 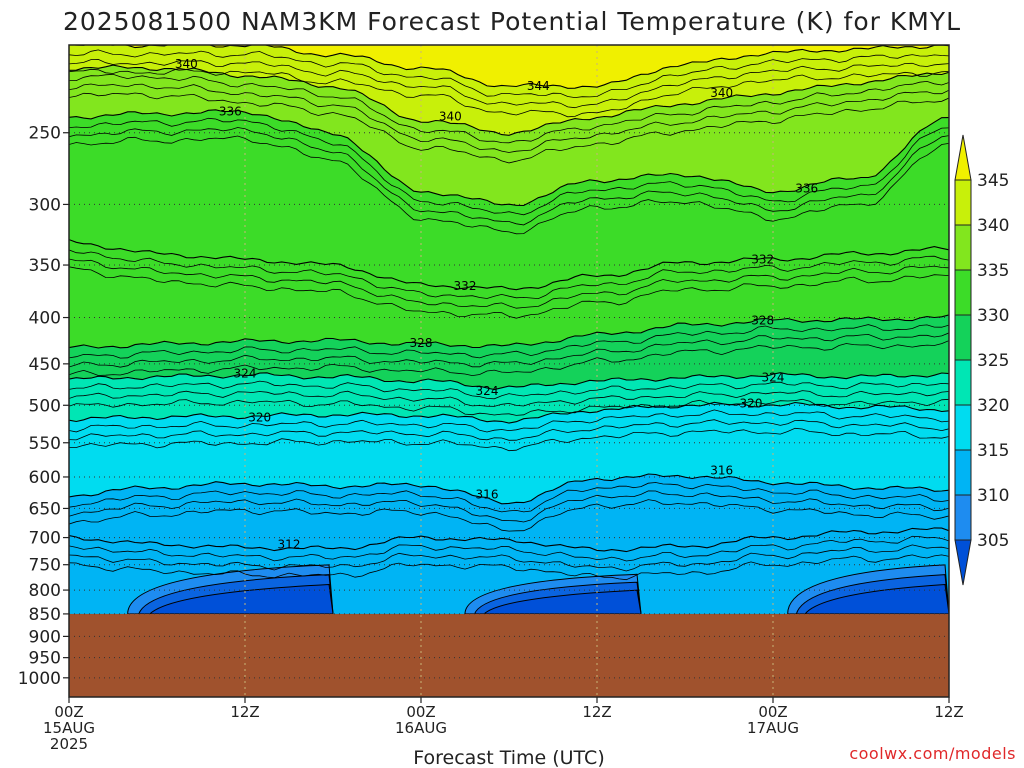 What do you see at coordinates (45, 591) in the screenshot?
I see `y-tick-label: 800` at bounding box center [45, 591].